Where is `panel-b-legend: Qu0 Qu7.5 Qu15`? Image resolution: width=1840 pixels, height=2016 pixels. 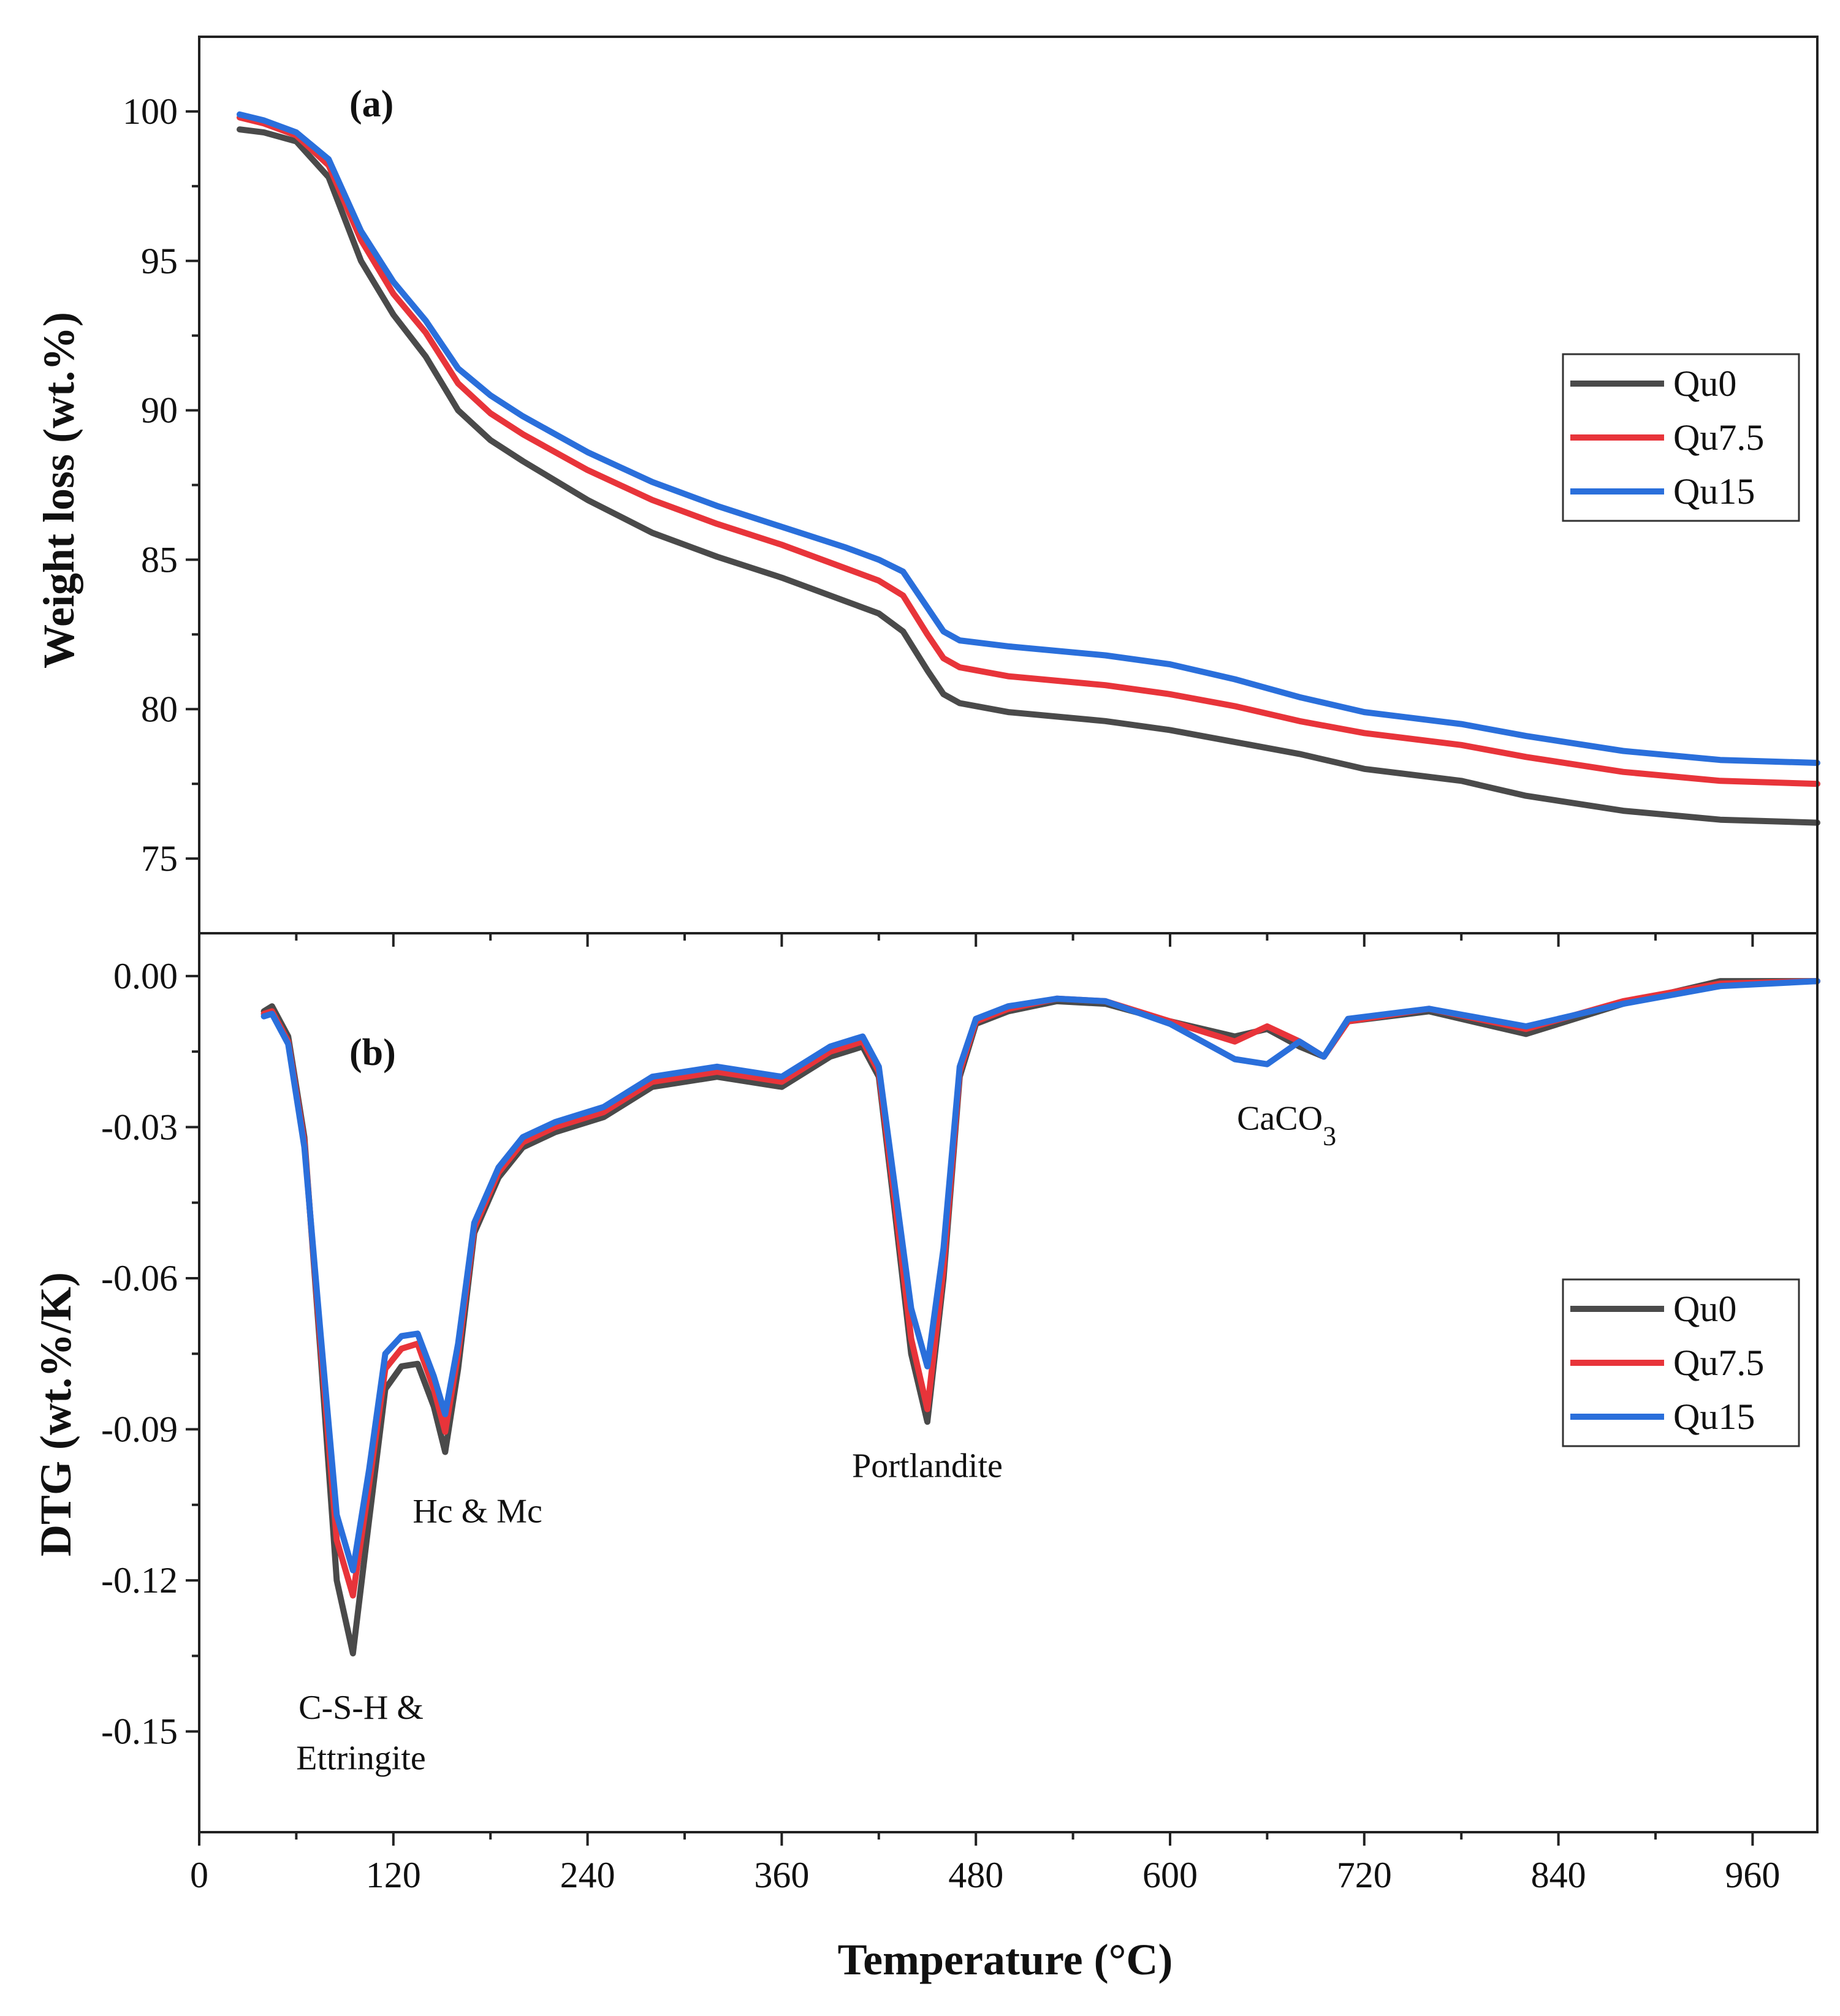 panel-b-legend: Qu0 Qu7.5 Qu15 is located at coordinates (1681, 1362).